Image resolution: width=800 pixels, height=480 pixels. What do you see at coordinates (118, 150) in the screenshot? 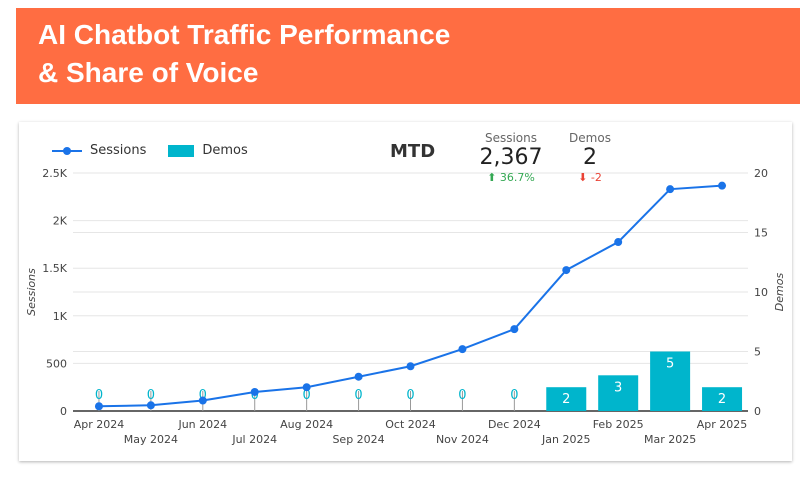
I see `legend-sessions: Sessions` at bounding box center [118, 150].